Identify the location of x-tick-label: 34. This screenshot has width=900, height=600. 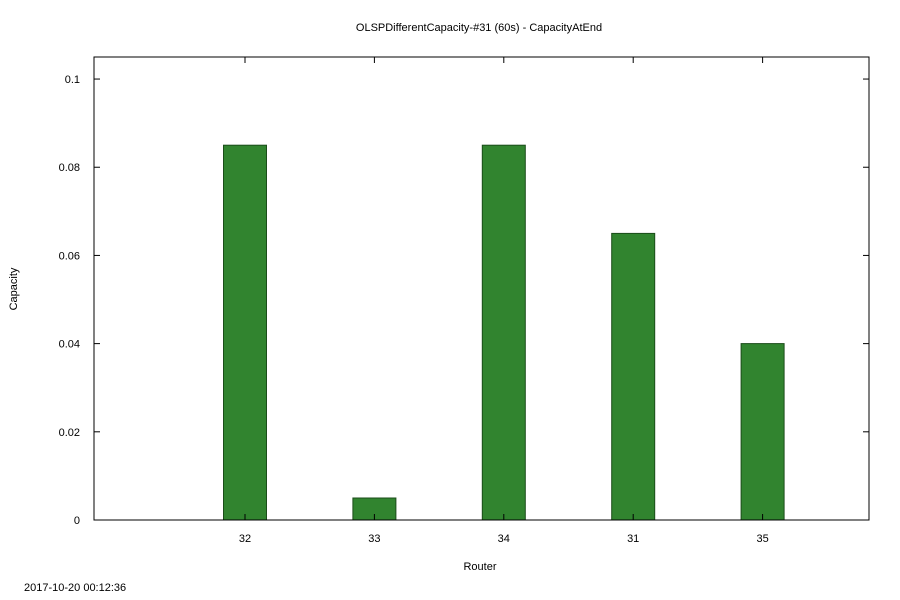
(504, 539).